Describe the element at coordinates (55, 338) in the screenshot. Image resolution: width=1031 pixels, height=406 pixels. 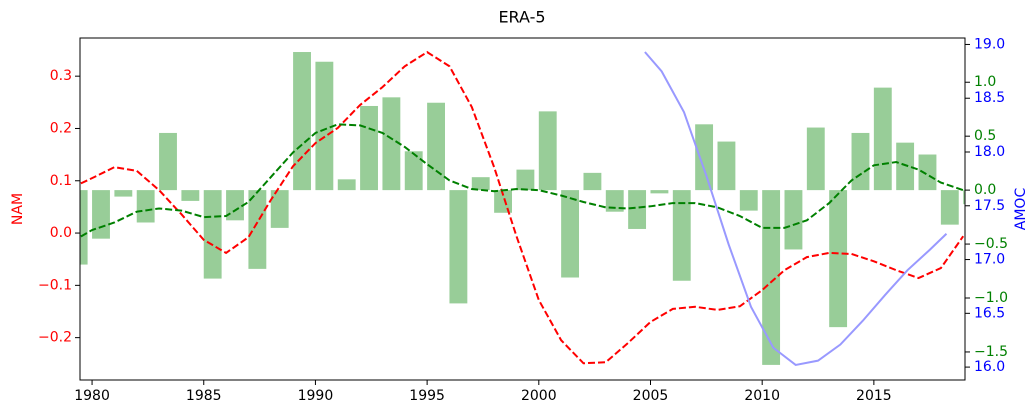
I see `y-tick-label: −0.2` at that location.